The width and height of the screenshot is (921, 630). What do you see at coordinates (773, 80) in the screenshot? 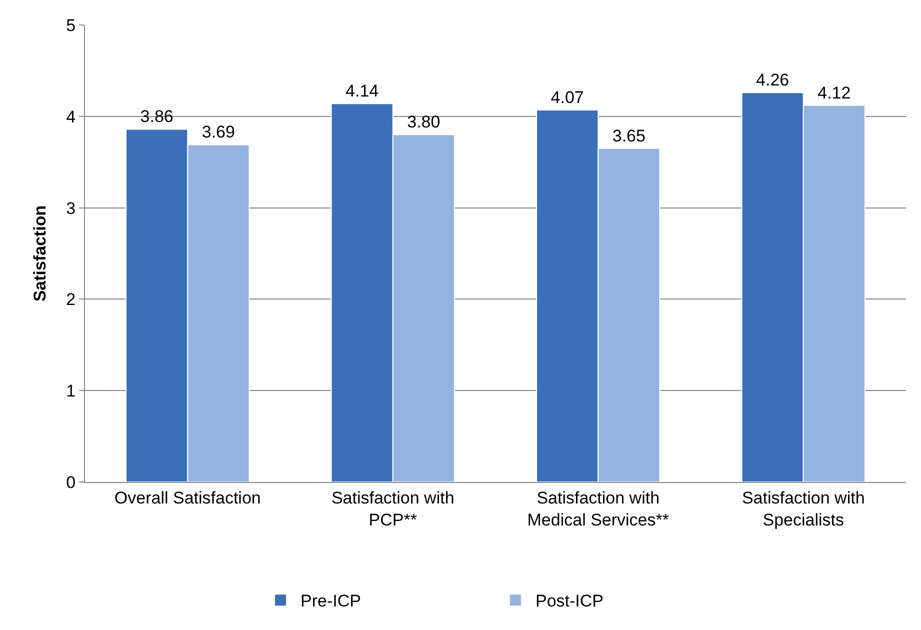
I see `data-label: 4.26` at bounding box center [773, 80].